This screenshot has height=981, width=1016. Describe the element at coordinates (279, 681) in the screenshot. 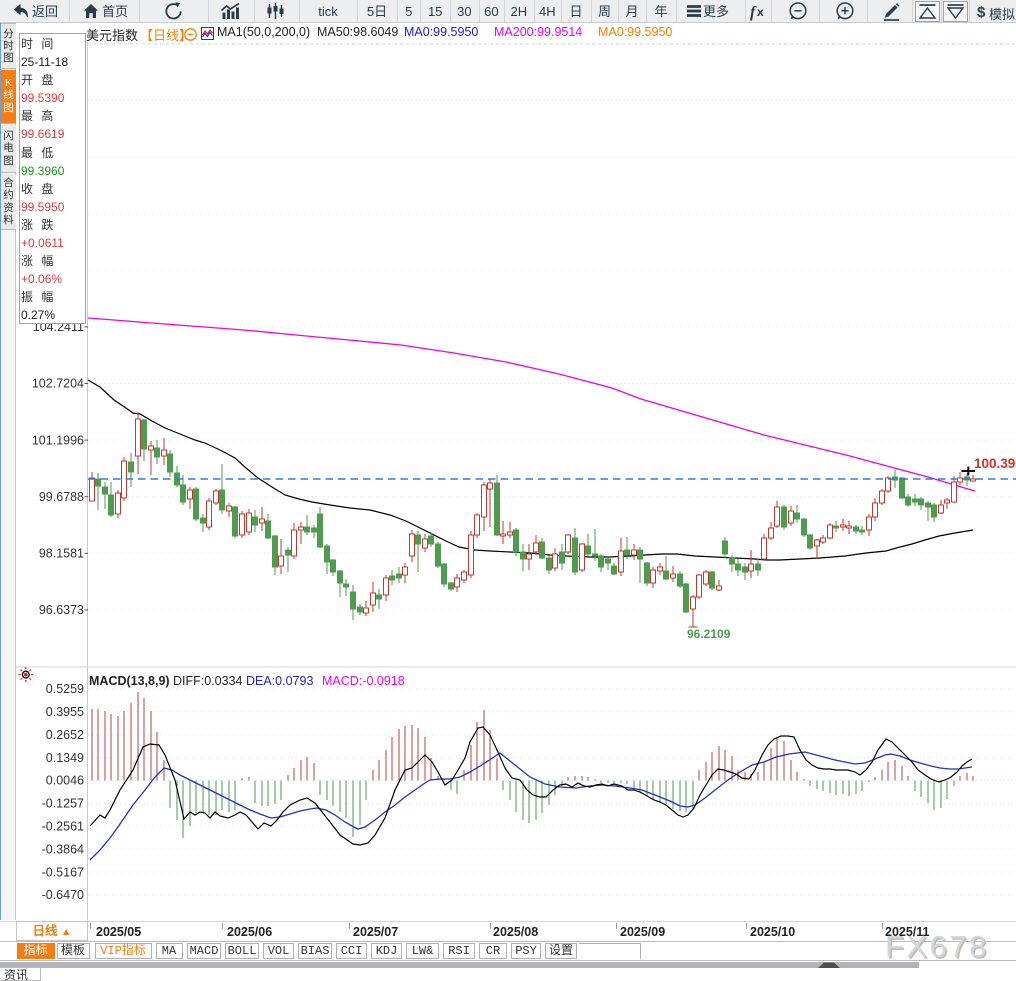

I see `svg-text: DEA:0.0793` at that location.